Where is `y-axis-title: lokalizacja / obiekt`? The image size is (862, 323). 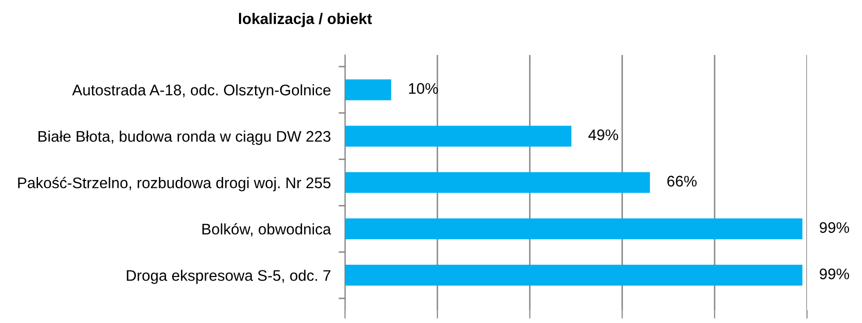 y-axis-title: lokalizacja / obiekt is located at coordinates (305, 20).